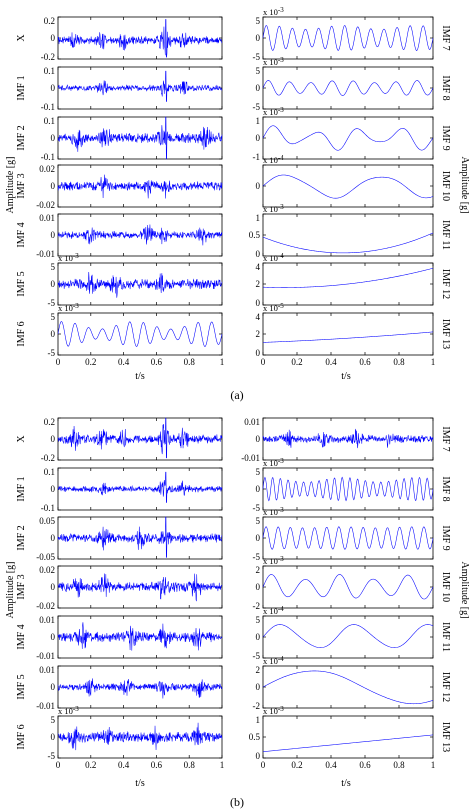 This screenshot has width=474, height=812. I want to click on imf-label: IMF 10, so click(445, 587).